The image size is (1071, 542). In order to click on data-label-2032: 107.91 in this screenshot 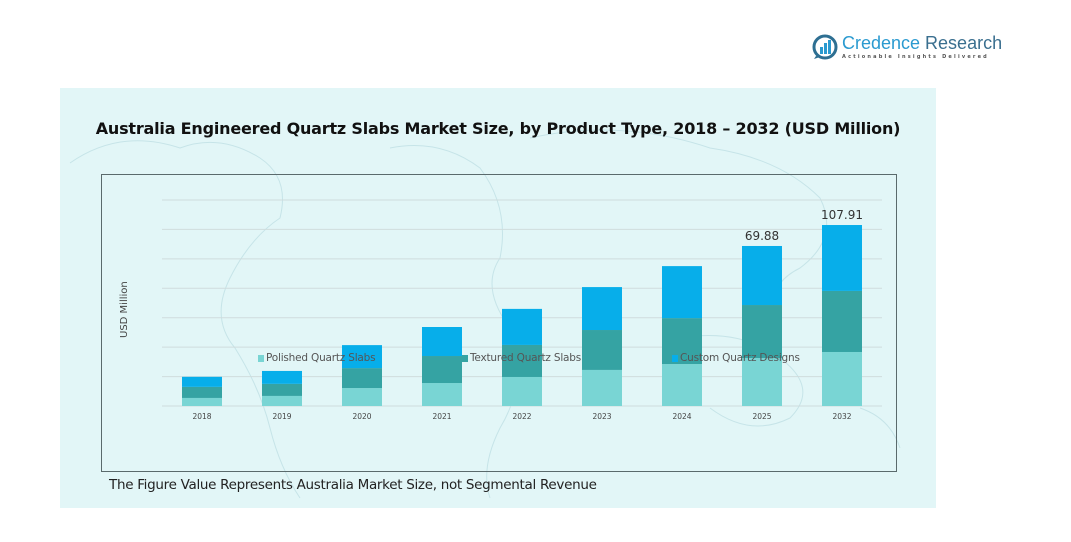, I will do `click(842, 215)`.